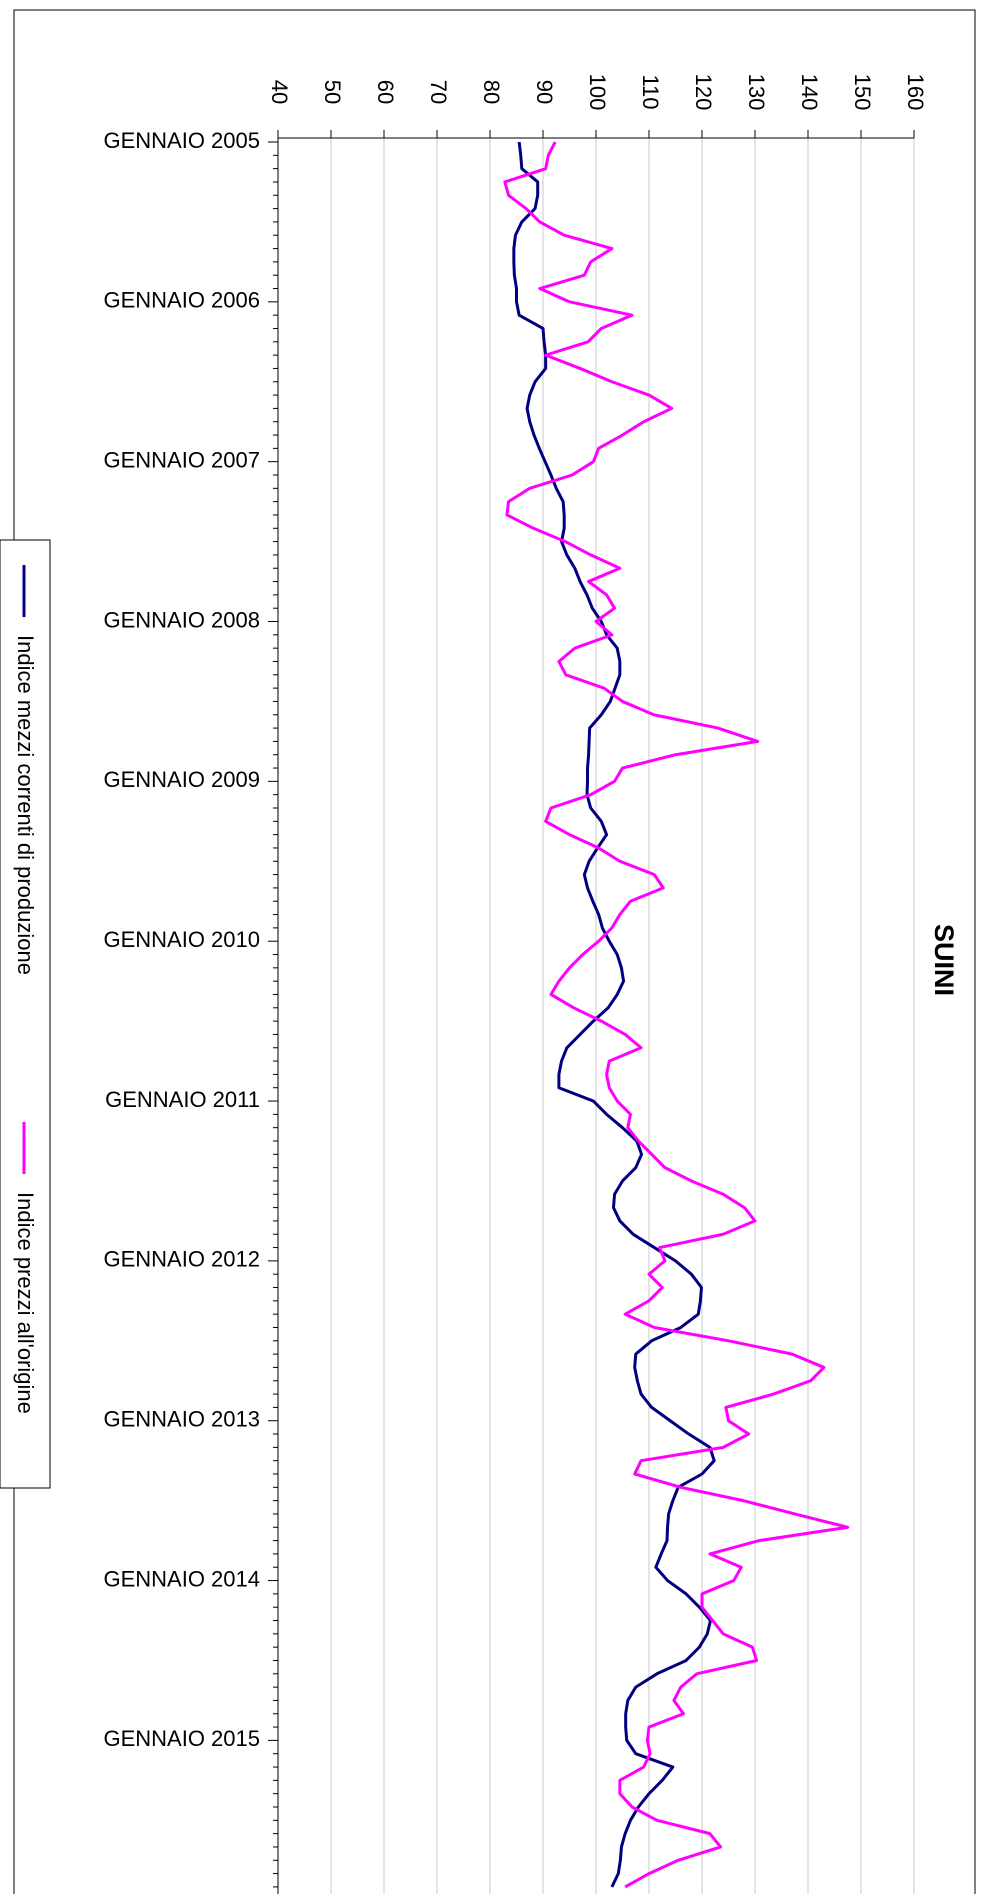 The height and width of the screenshot is (1894, 987). Describe the element at coordinates (862, 92) in the screenshot. I see `y-tick-label: 150` at that location.